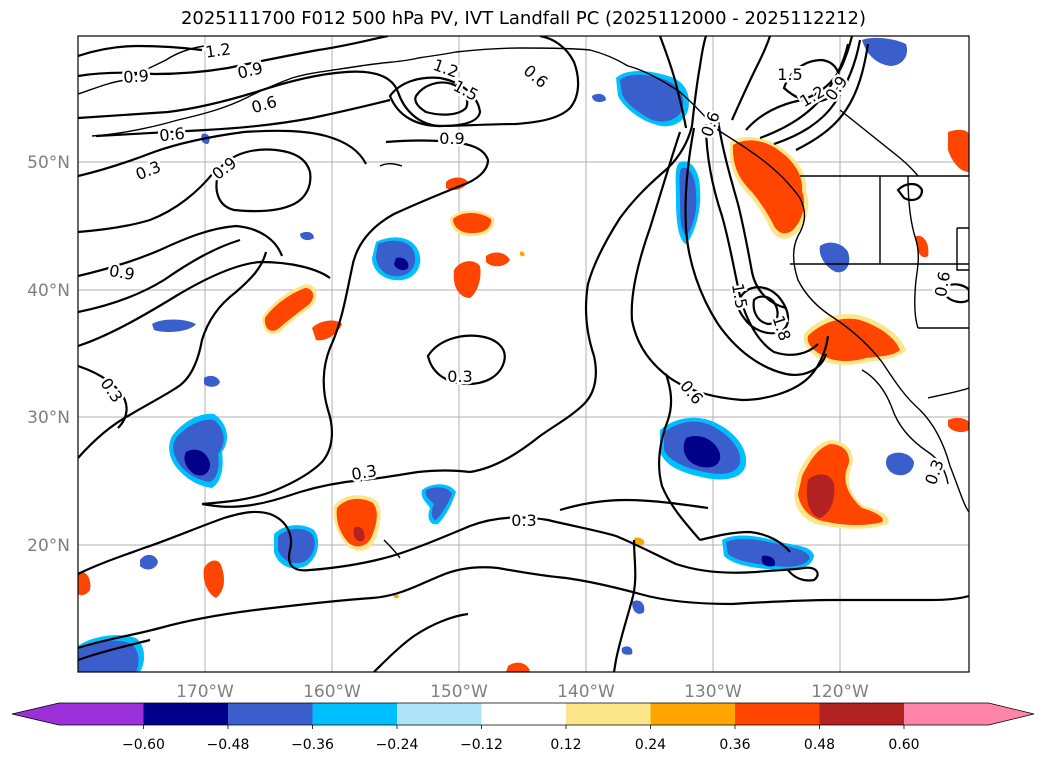 The image size is (1047, 765). What do you see at coordinates (48, 418) in the screenshot?
I see `lat-label: 30°N` at bounding box center [48, 418].